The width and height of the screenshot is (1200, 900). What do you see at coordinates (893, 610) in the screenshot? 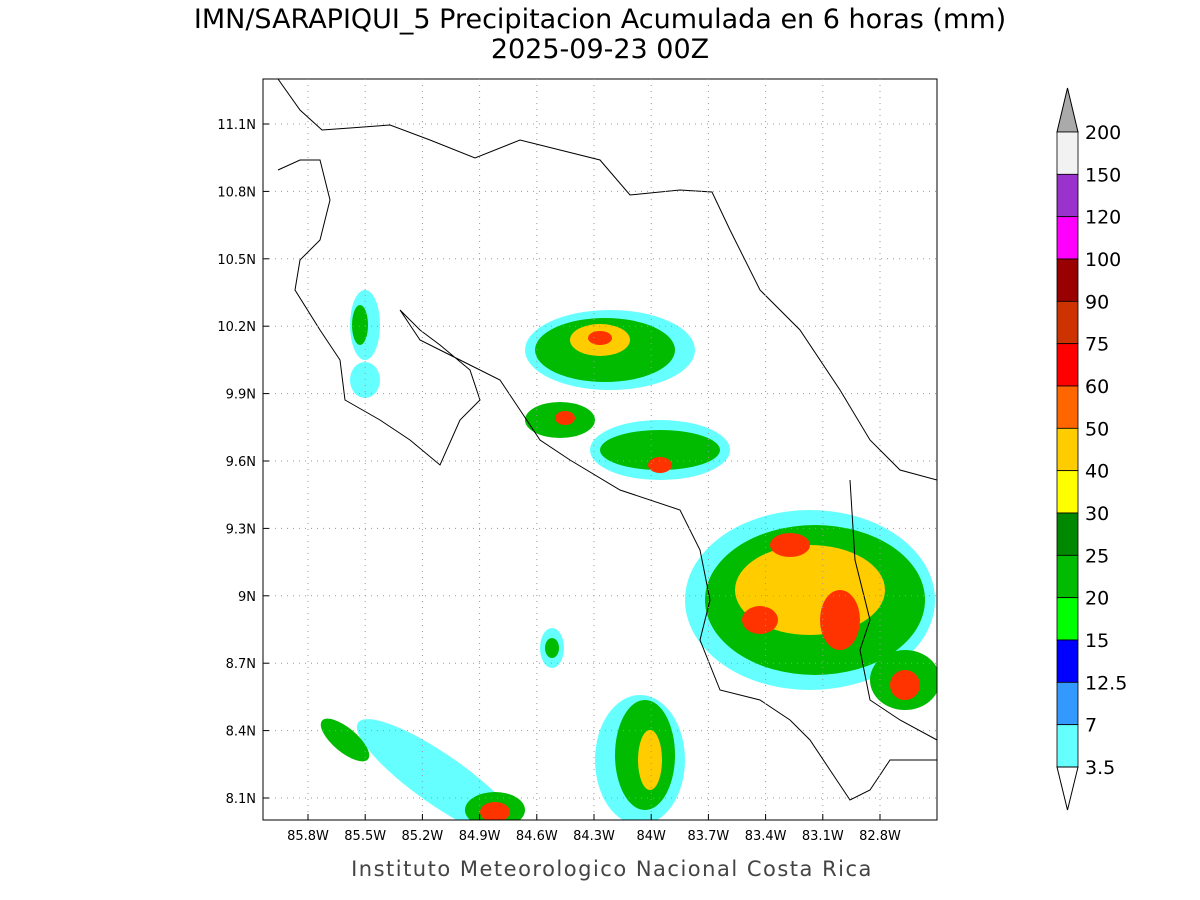
I see `border` at bounding box center [893, 610].